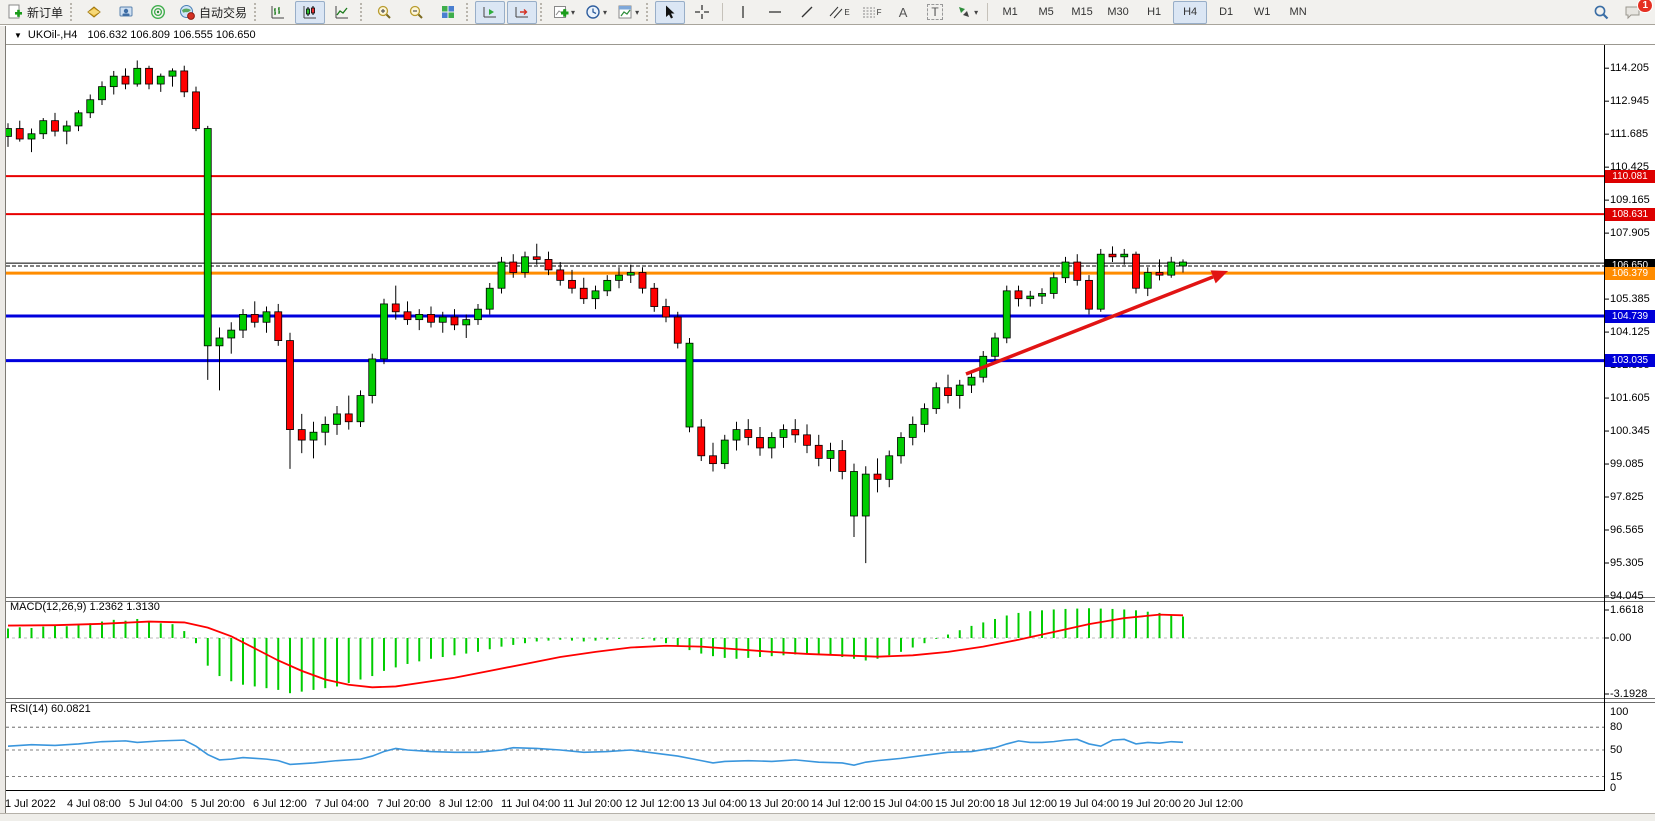 The width and height of the screenshot is (1655, 821). Describe the element at coordinates (670, 12) in the screenshot. I see `cursor-tool-button` at that location.